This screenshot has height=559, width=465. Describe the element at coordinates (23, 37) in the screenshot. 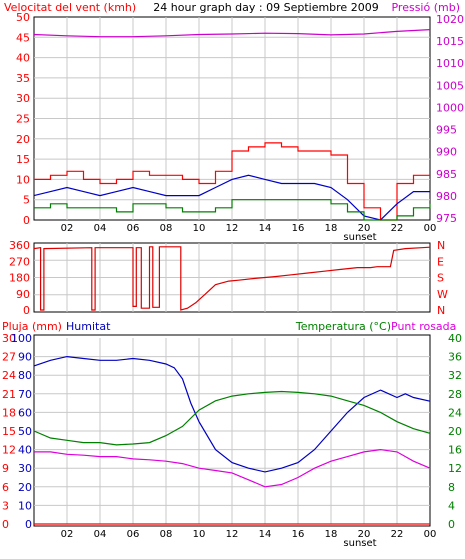

I see `wind-tick-label: 45` at that location.